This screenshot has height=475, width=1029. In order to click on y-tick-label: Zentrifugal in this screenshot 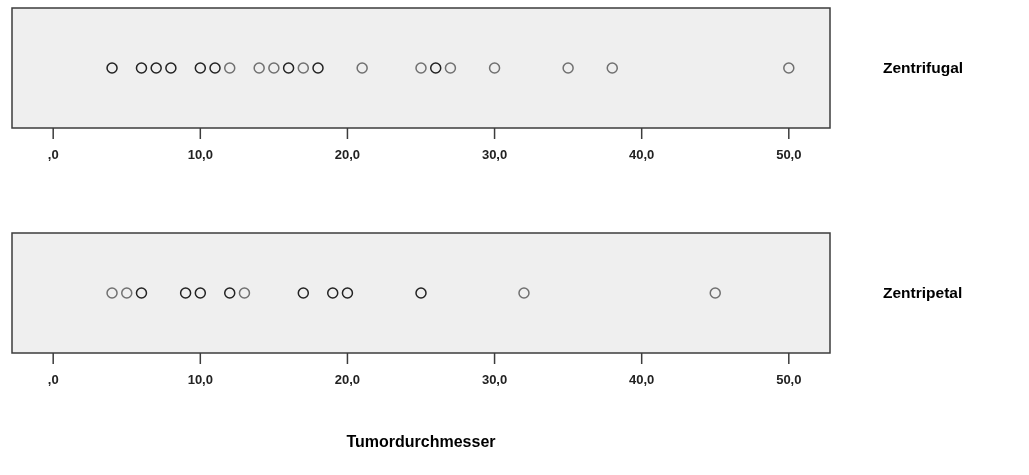, I will do `click(923, 68)`.